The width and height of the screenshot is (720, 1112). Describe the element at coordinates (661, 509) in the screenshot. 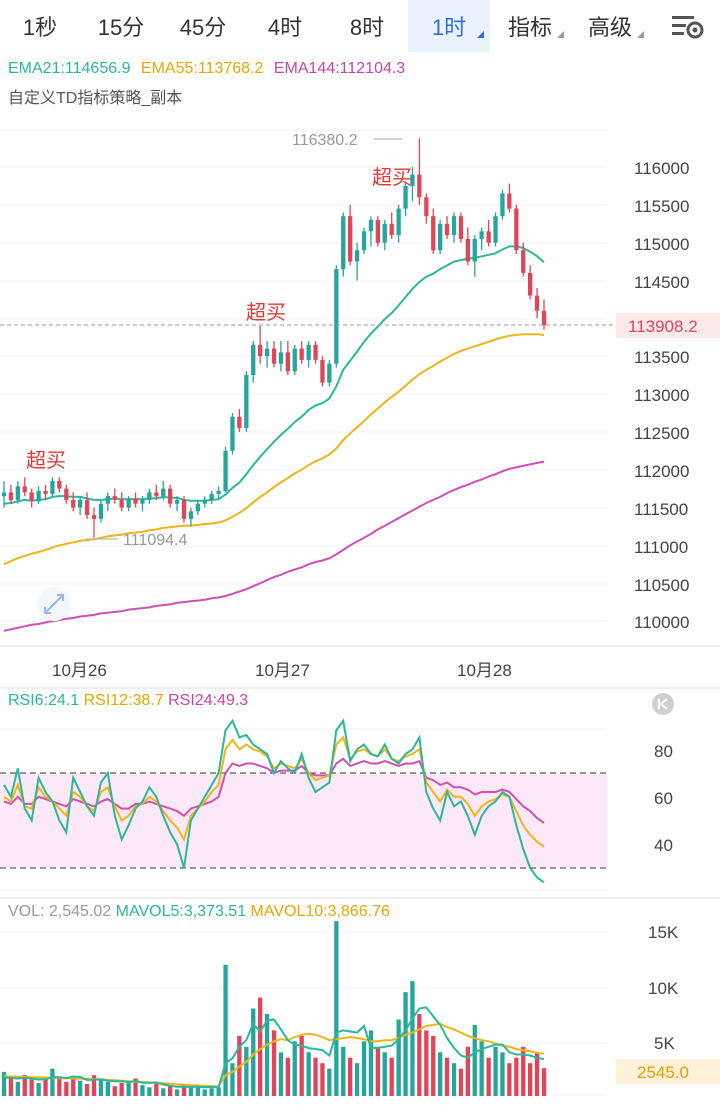

I see `price-tick: 111500` at that location.